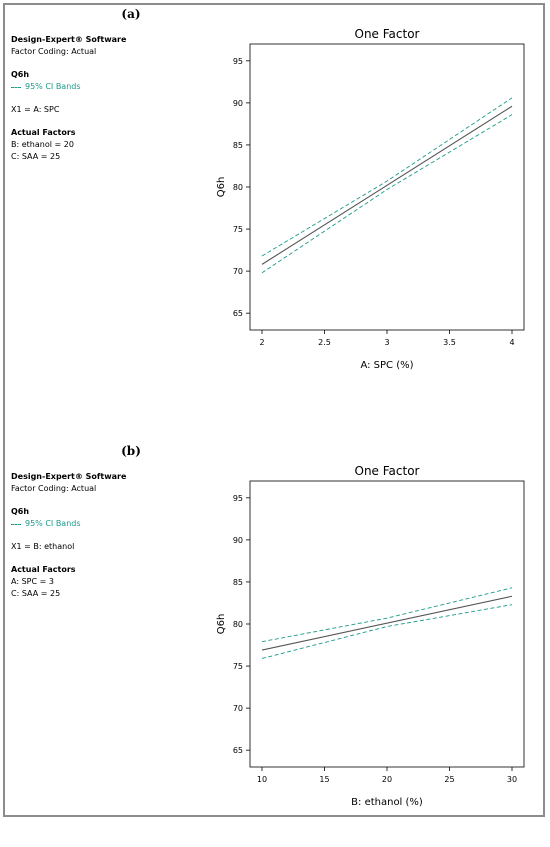  Describe the element at coordinates (512, 779) in the screenshot. I see `x-tick-label: 30` at that location.